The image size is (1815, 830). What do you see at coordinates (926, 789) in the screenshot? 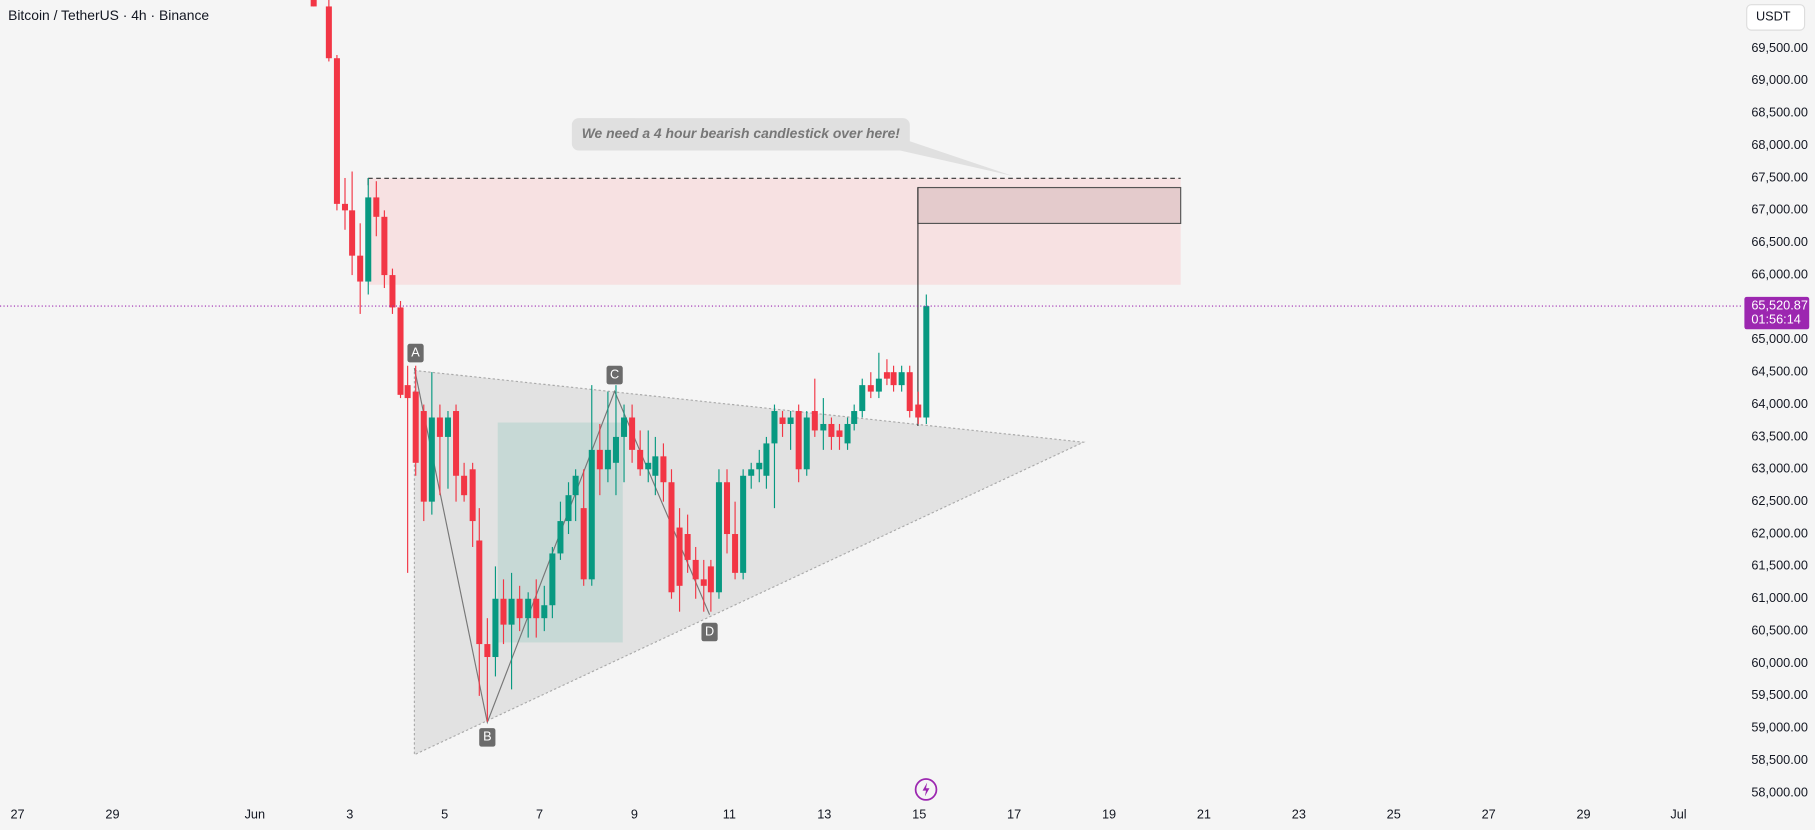
I see `event-icon` at bounding box center [926, 789].